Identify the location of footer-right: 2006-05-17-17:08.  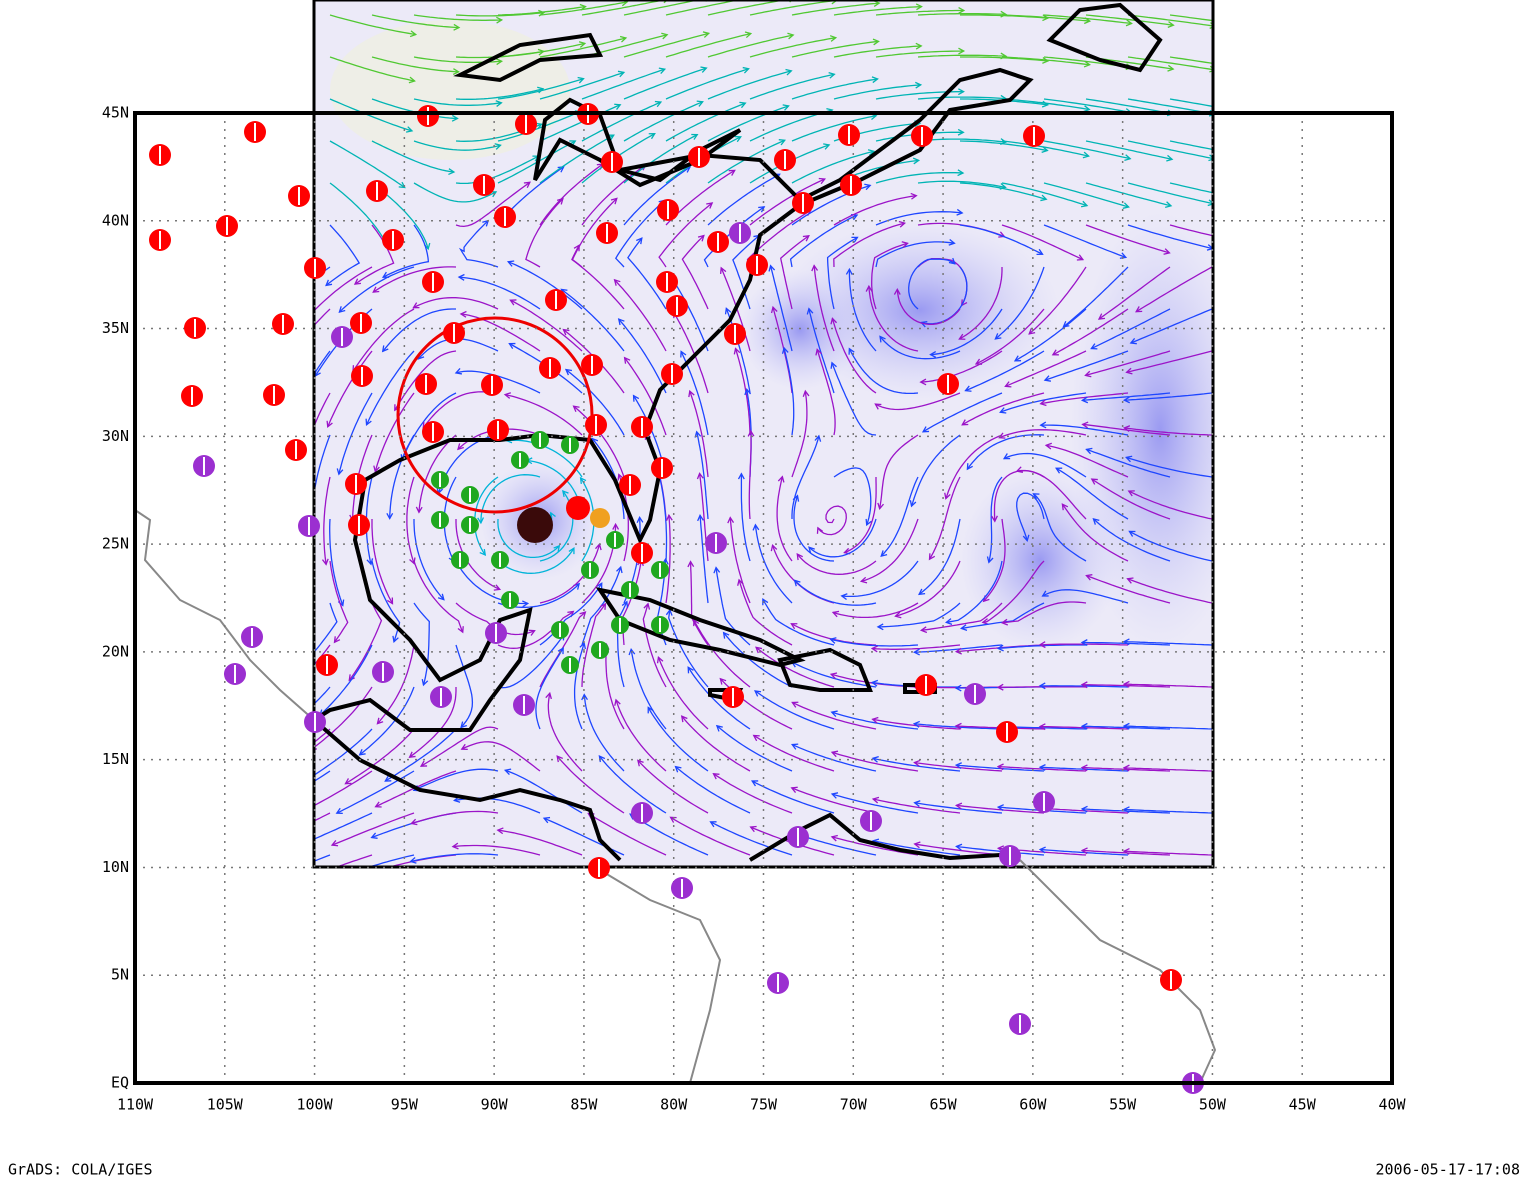
(1448, 1170).